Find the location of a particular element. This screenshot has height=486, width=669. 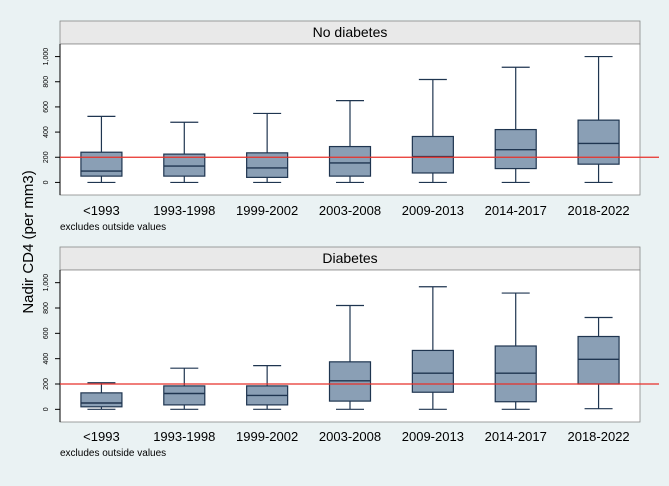

panel-2-category-label: 1999-2002 is located at coordinates (267, 436).